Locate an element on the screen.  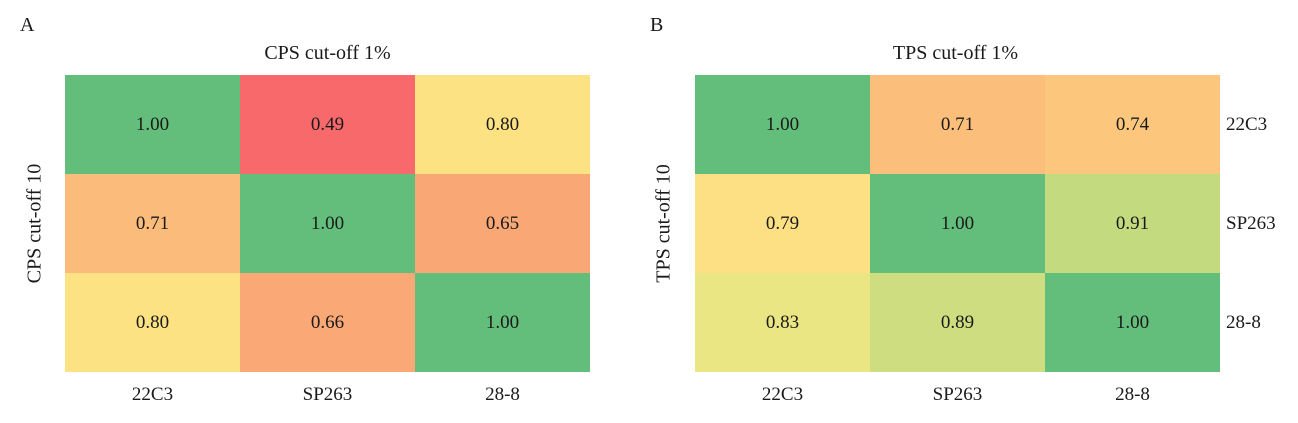
heatmap-cell: 0.66 is located at coordinates (327, 322).